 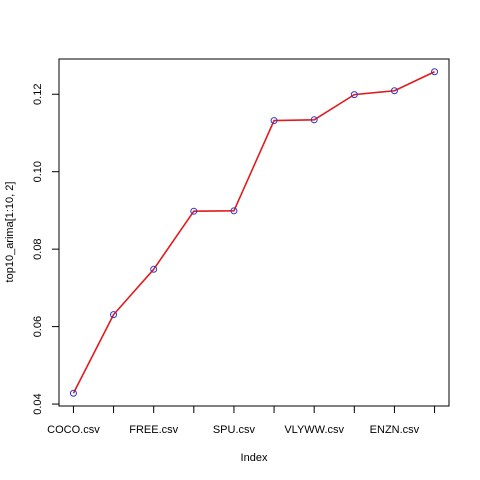 What do you see at coordinates (395, 430) in the screenshot?
I see `x-tick-label: ENZN.csv` at bounding box center [395, 430].